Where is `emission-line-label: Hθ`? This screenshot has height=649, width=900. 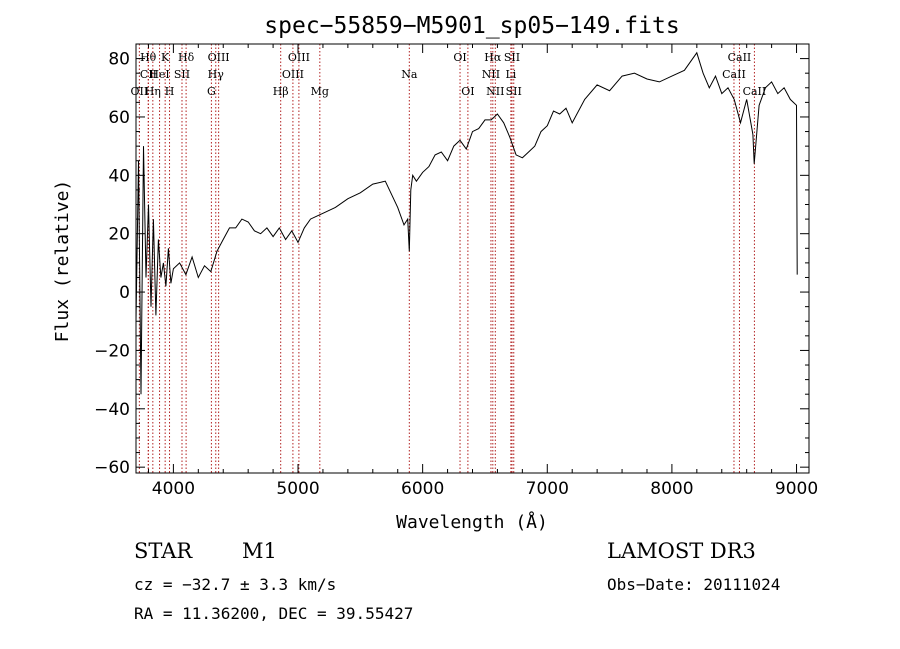
emission-line-label: Hθ is located at coordinates (148, 57).